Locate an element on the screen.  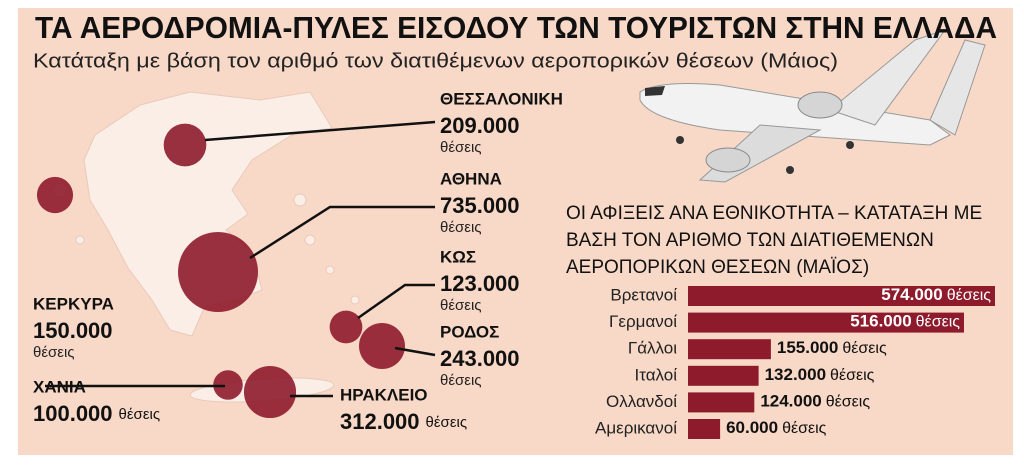
value-text: 132.000 θέσεις is located at coordinates (820, 374).